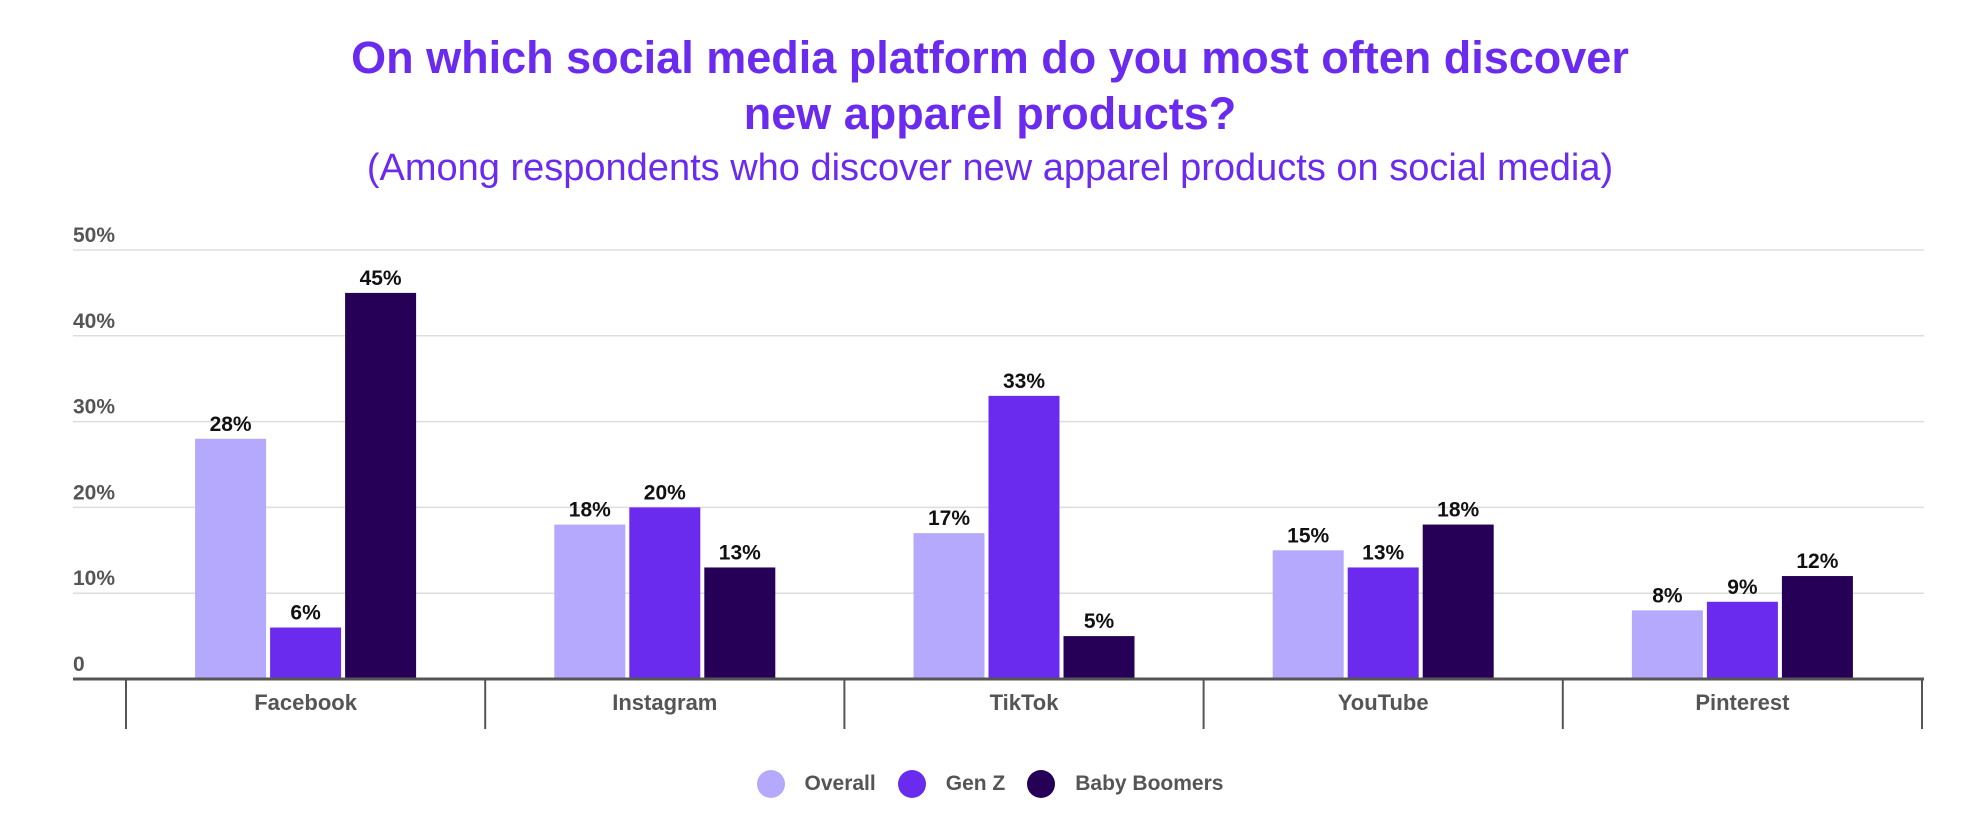  What do you see at coordinates (79, 664) in the screenshot?
I see `y-tick-label: 0` at bounding box center [79, 664].